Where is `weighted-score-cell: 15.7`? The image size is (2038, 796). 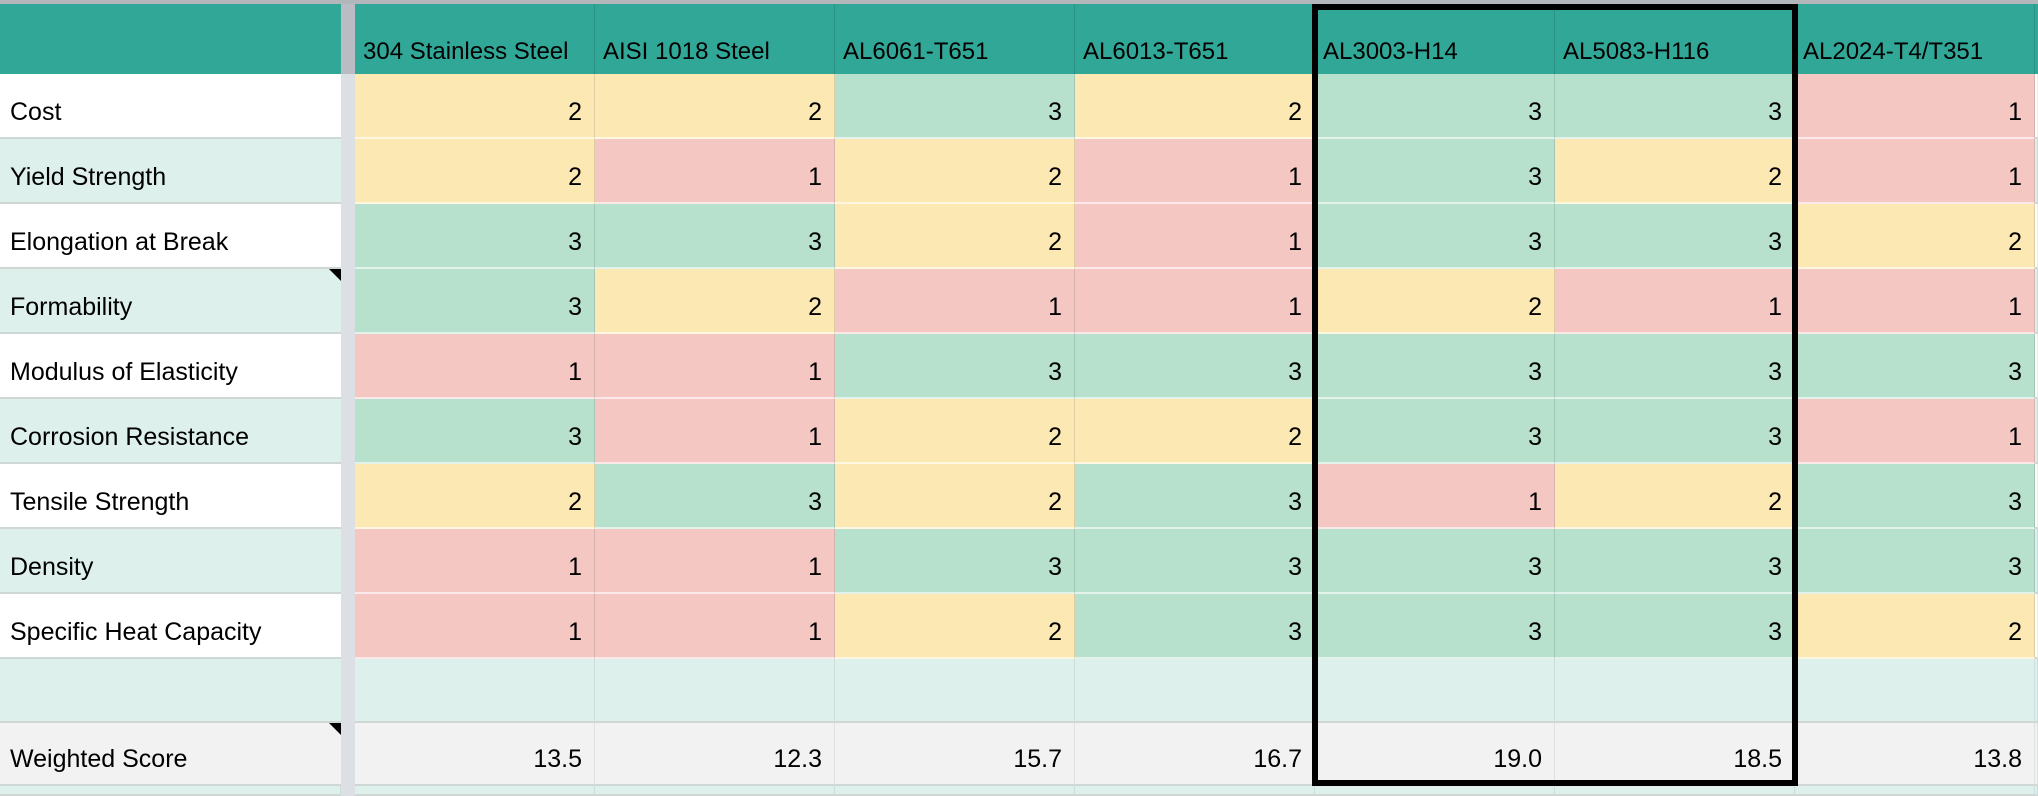
weighted-score-cell: 15.7 is located at coordinates (955, 754).